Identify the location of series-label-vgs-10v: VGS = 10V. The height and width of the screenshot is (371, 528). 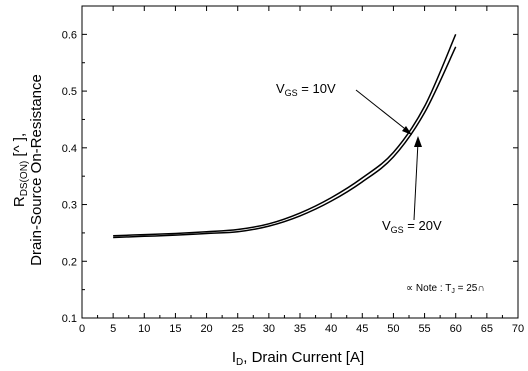
(306, 89).